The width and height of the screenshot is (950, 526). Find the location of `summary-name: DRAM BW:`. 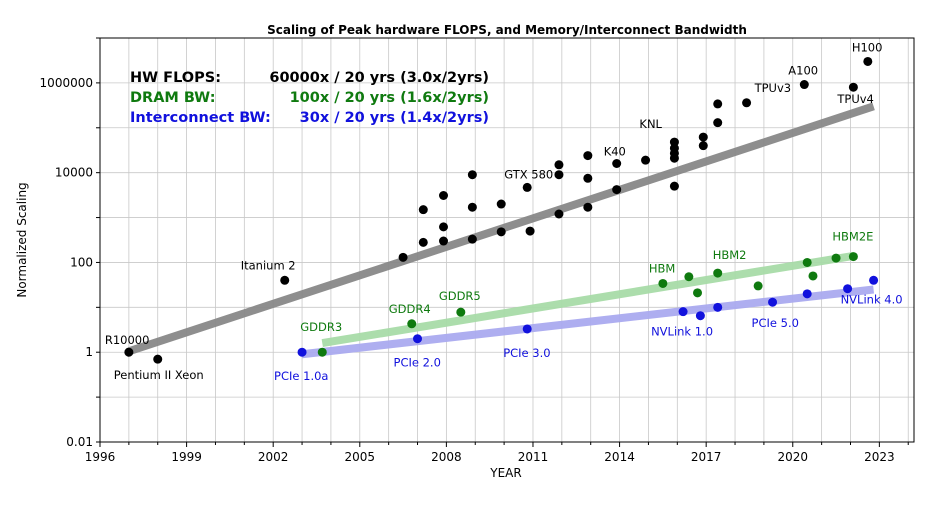

summary-name: DRAM BW: is located at coordinates (173, 98).